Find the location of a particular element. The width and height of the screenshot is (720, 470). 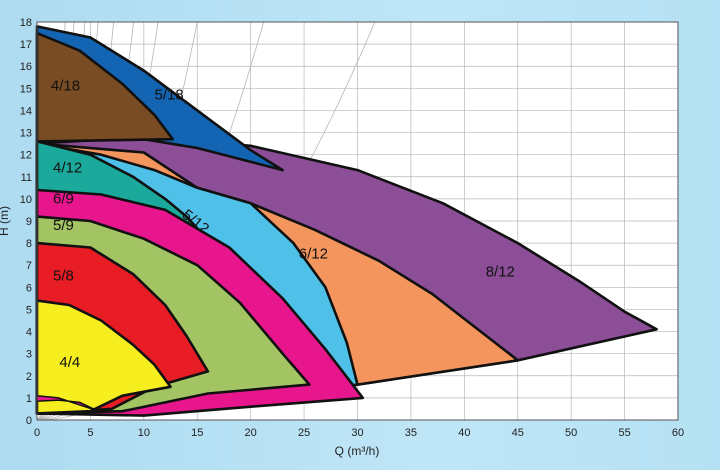

y-tick-label-2: 2 is located at coordinates (29, 377).